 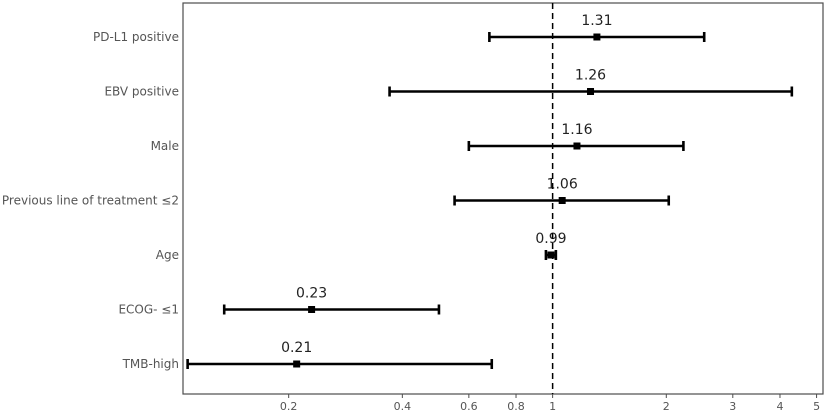 What do you see at coordinates (576, 130) in the screenshot?
I see `estimate-label: 1.16` at bounding box center [576, 130].